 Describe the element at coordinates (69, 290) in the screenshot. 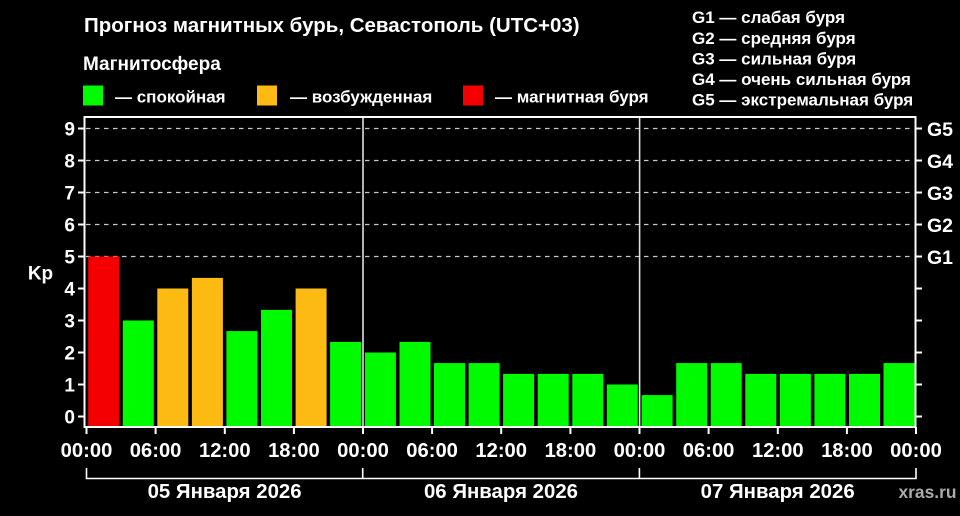

I see `svg-text: 4` at that location.